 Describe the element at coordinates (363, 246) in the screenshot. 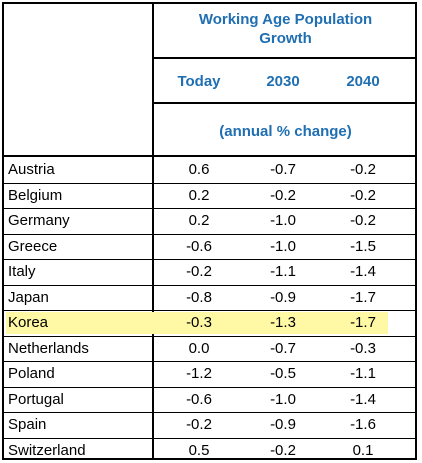

I see `value-y2040: -1.5` at that location.